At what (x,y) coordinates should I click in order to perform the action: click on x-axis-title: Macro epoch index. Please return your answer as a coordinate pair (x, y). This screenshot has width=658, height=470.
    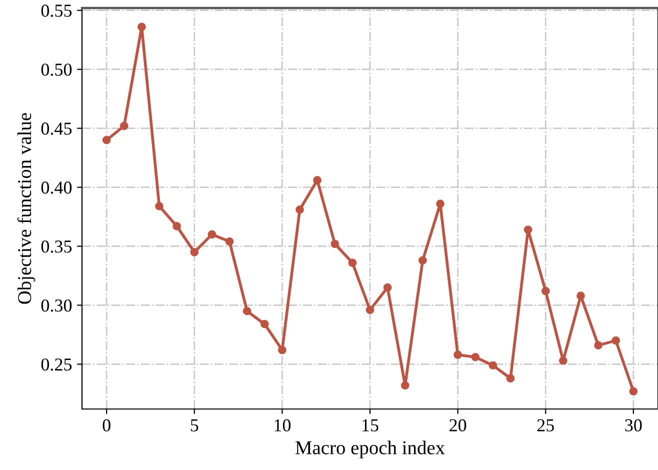
    Looking at the image, I should click on (370, 449).